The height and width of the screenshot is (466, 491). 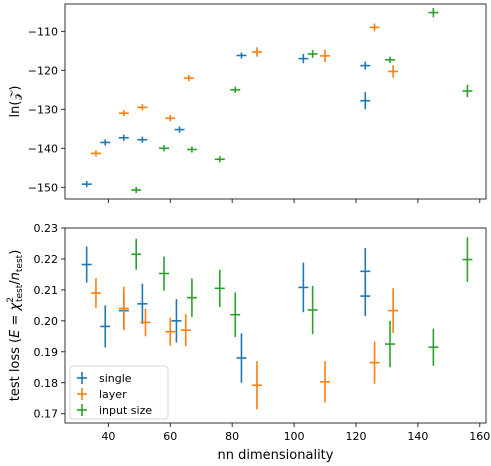 I want to click on top-y-tick-label: −120, so click(x=43, y=70).